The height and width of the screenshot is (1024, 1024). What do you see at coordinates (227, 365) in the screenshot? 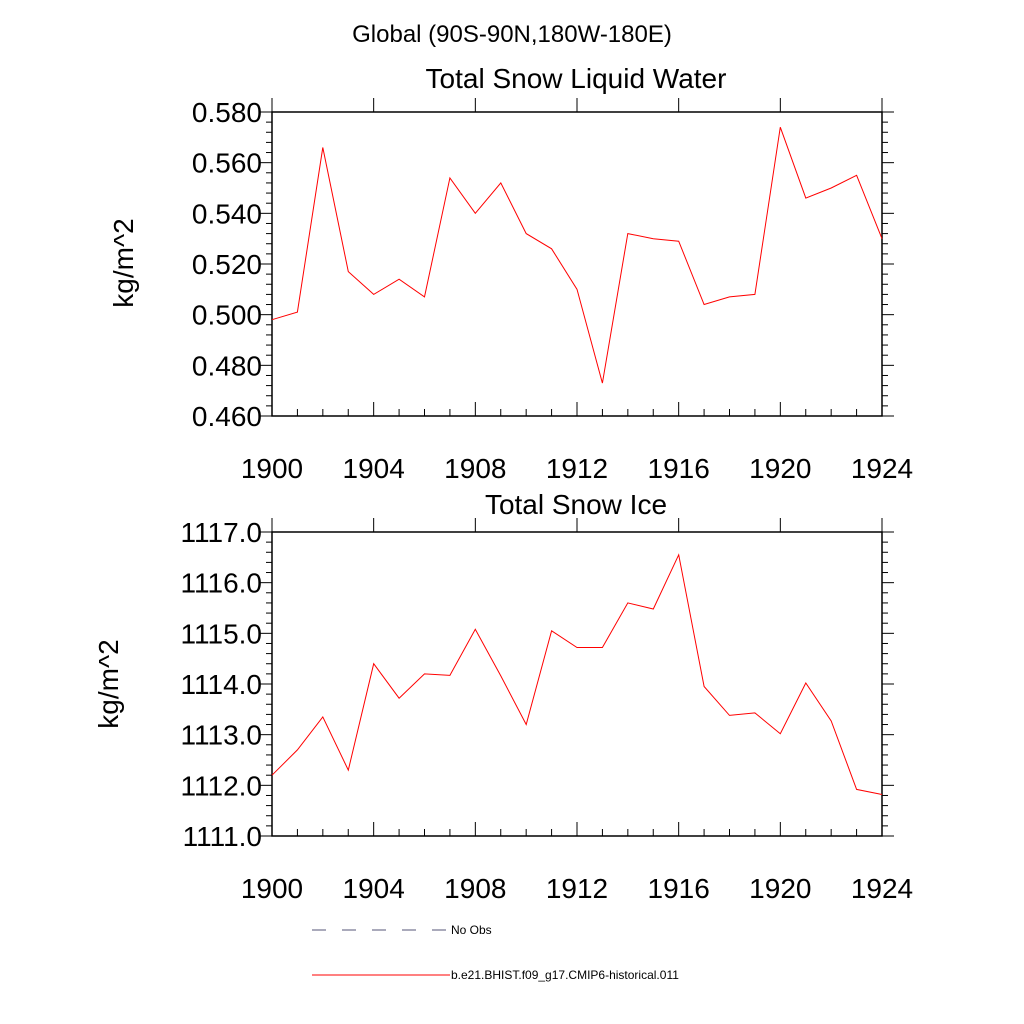
I see `y-tick-label: 0.480` at bounding box center [227, 365].